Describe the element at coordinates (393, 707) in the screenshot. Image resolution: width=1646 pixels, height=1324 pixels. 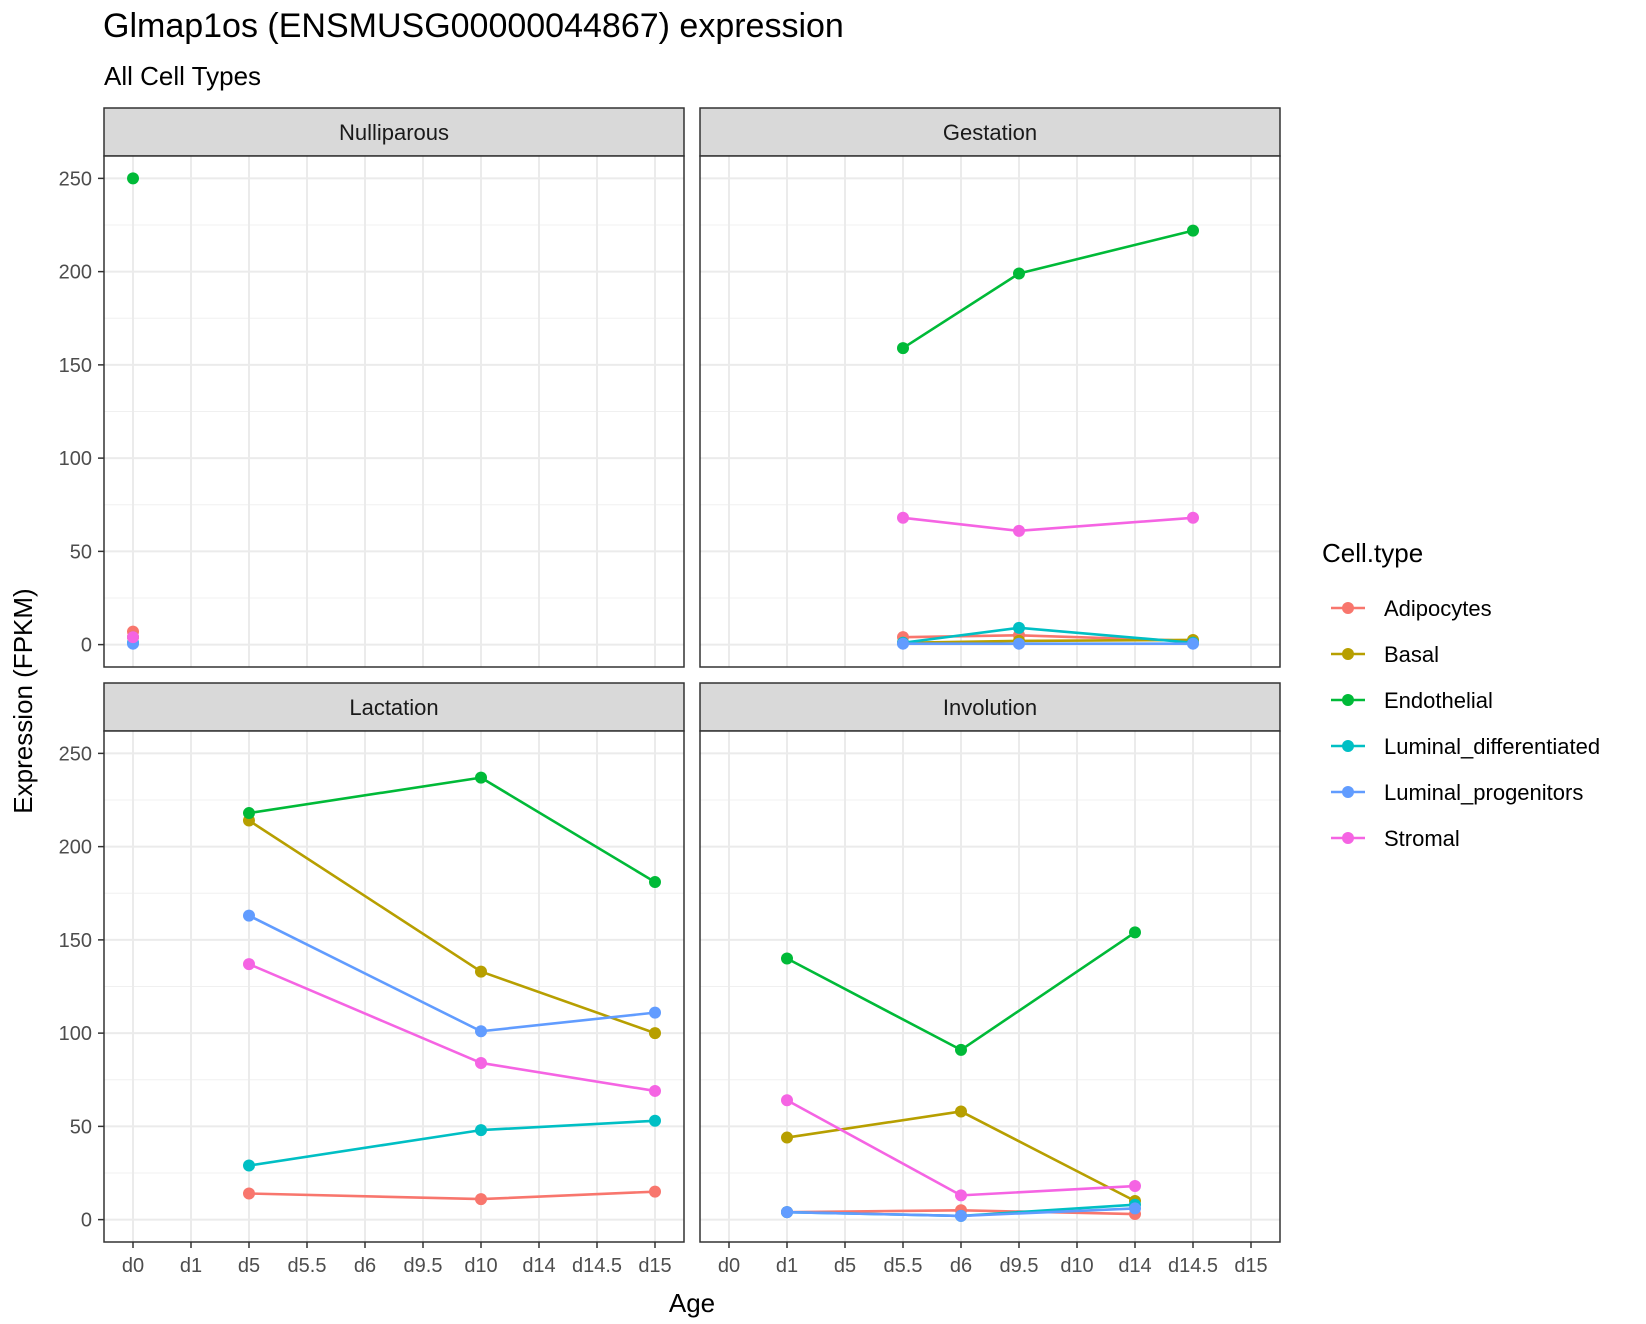
I see `strip-label-lactation: Lactation` at that location.